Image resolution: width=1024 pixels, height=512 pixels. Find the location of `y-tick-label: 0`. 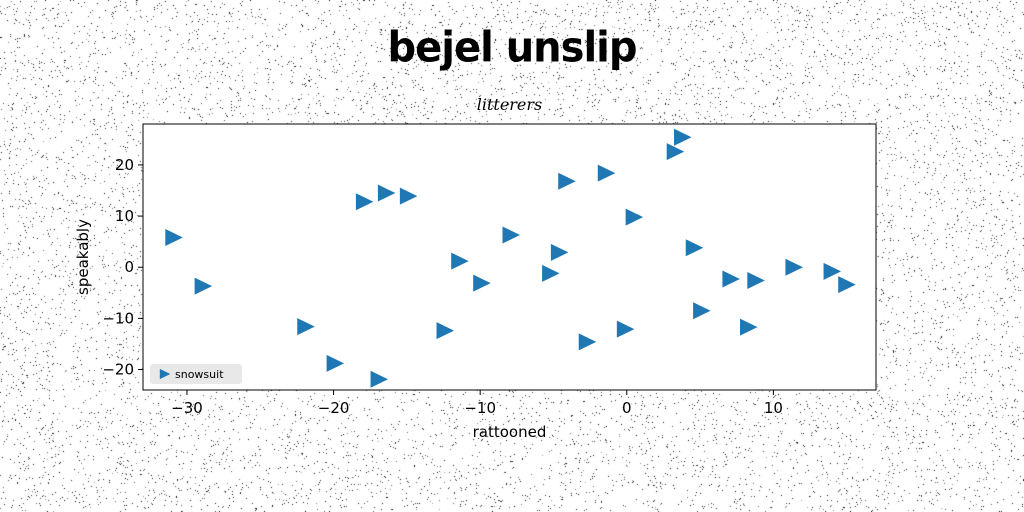

y-tick-label: 0 is located at coordinates (129, 267).